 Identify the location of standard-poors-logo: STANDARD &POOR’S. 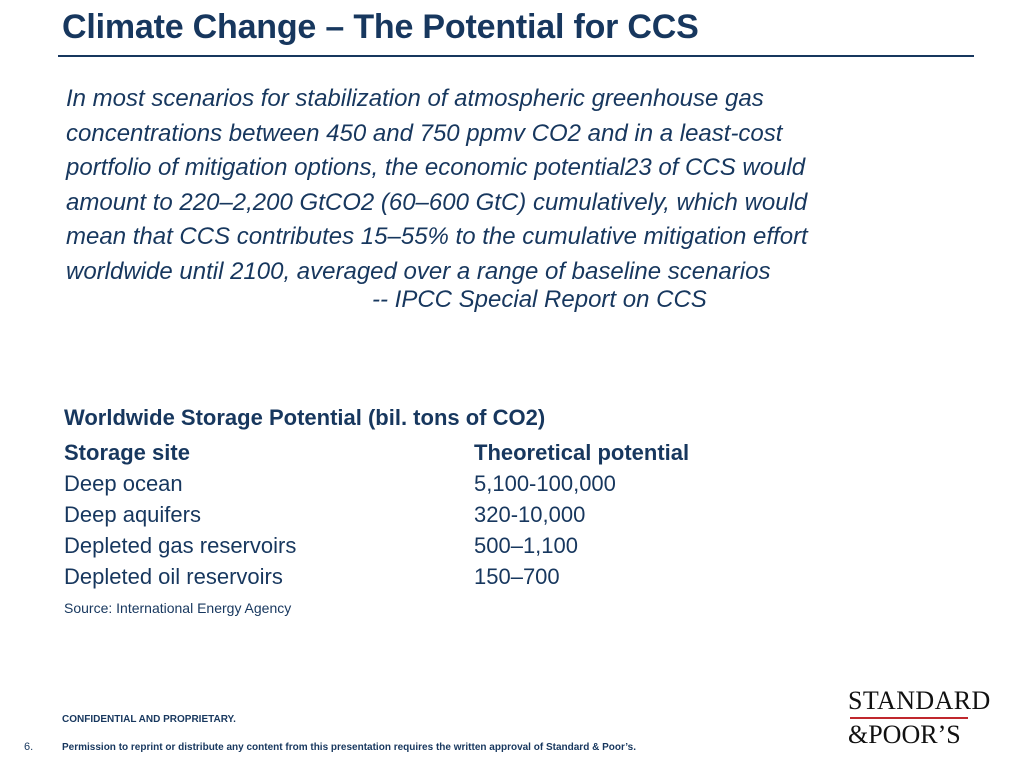
(926, 717).